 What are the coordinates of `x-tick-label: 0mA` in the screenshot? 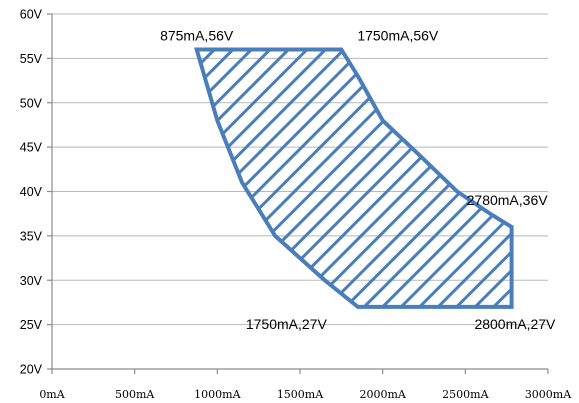 It's located at (52, 394).